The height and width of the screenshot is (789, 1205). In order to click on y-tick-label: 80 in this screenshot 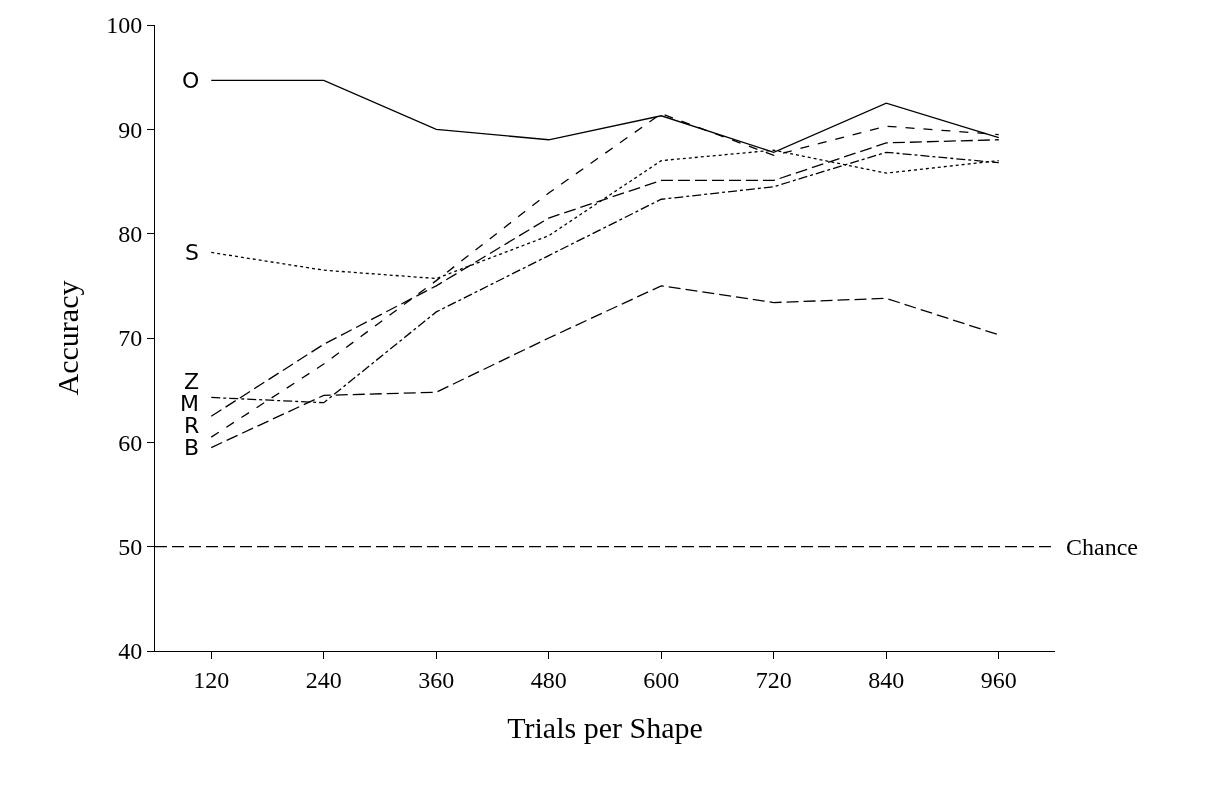, I will do `click(130, 234)`.